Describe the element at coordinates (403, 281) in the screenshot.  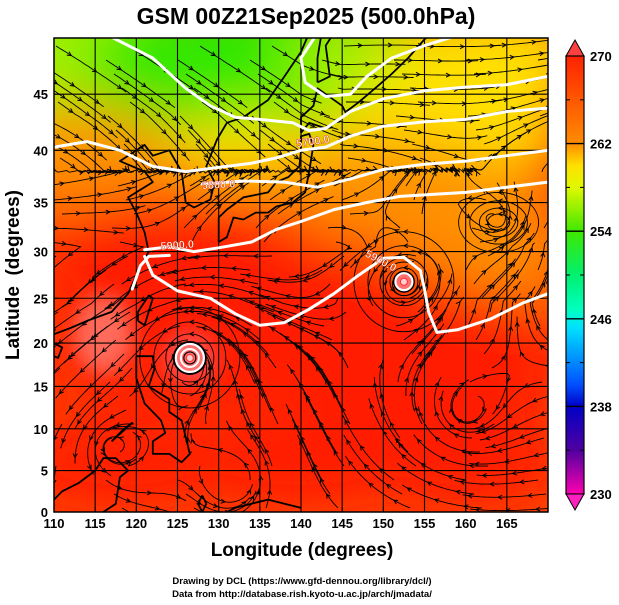
I see `cyclone-eye` at that location.